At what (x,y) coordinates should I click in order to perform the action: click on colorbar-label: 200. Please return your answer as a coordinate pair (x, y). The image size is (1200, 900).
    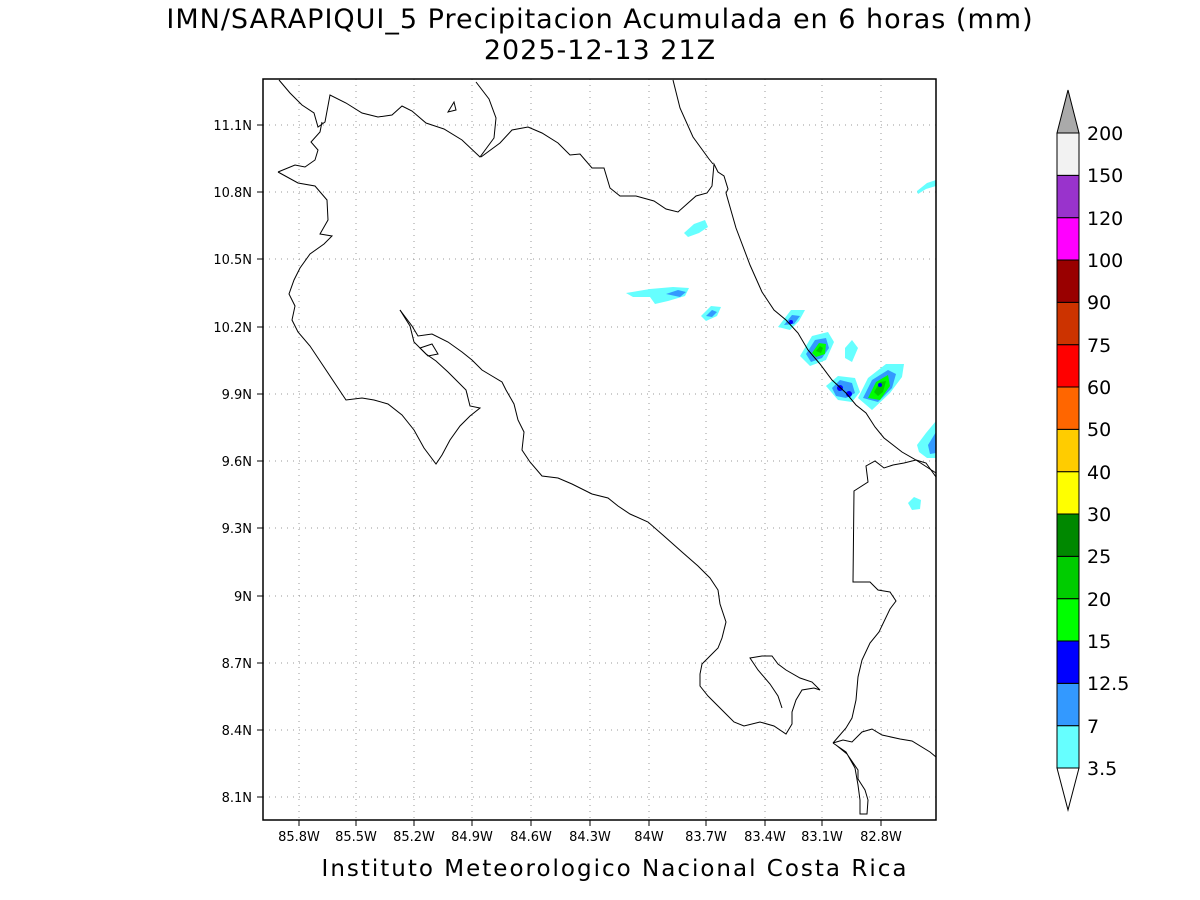
    Looking at the image, I should click on (1105, 134).